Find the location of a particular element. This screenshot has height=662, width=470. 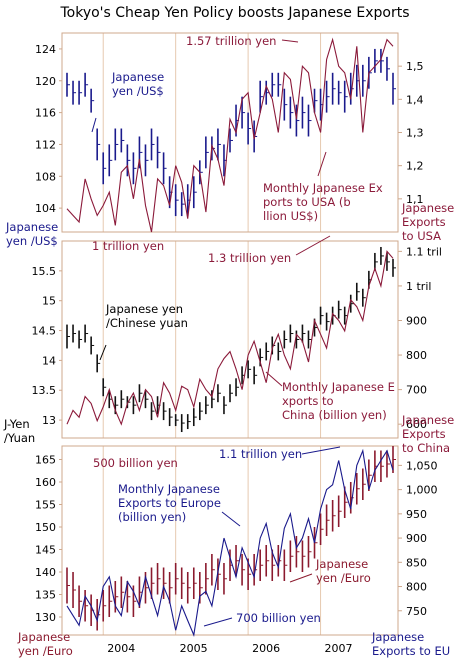

right-tick-label: 1,1 is located at coordinates (415, 199).